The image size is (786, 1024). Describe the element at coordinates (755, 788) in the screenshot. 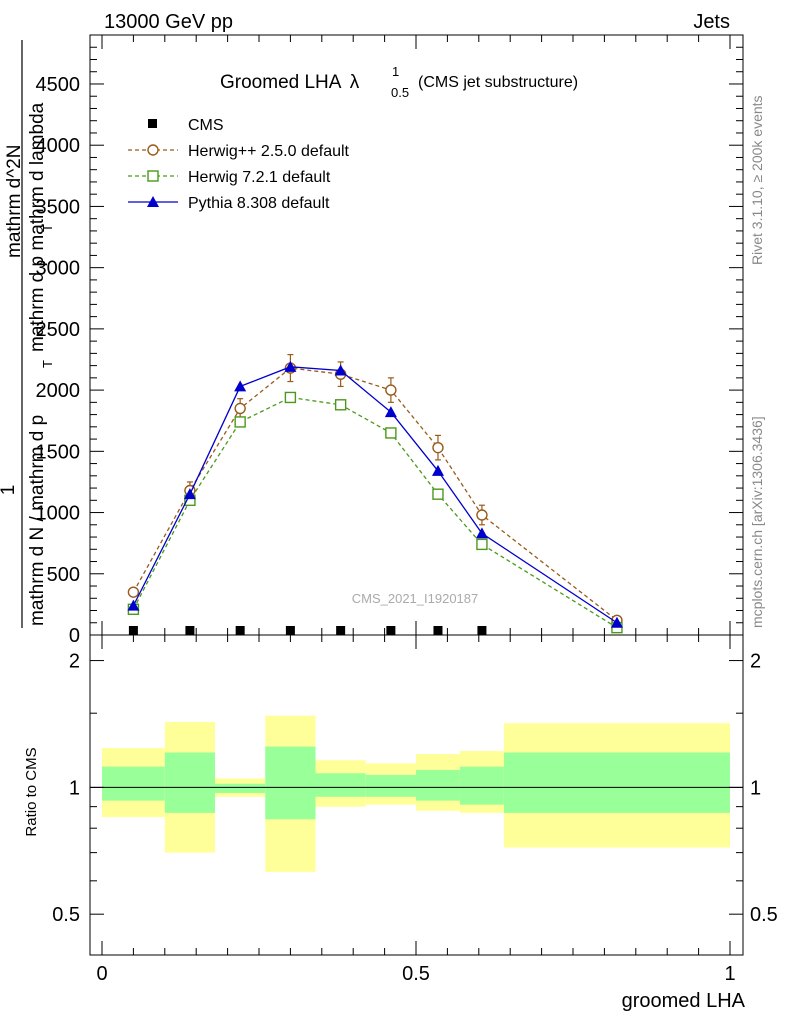

I see `ratio-ytick-label-right-1: 1` at that location.